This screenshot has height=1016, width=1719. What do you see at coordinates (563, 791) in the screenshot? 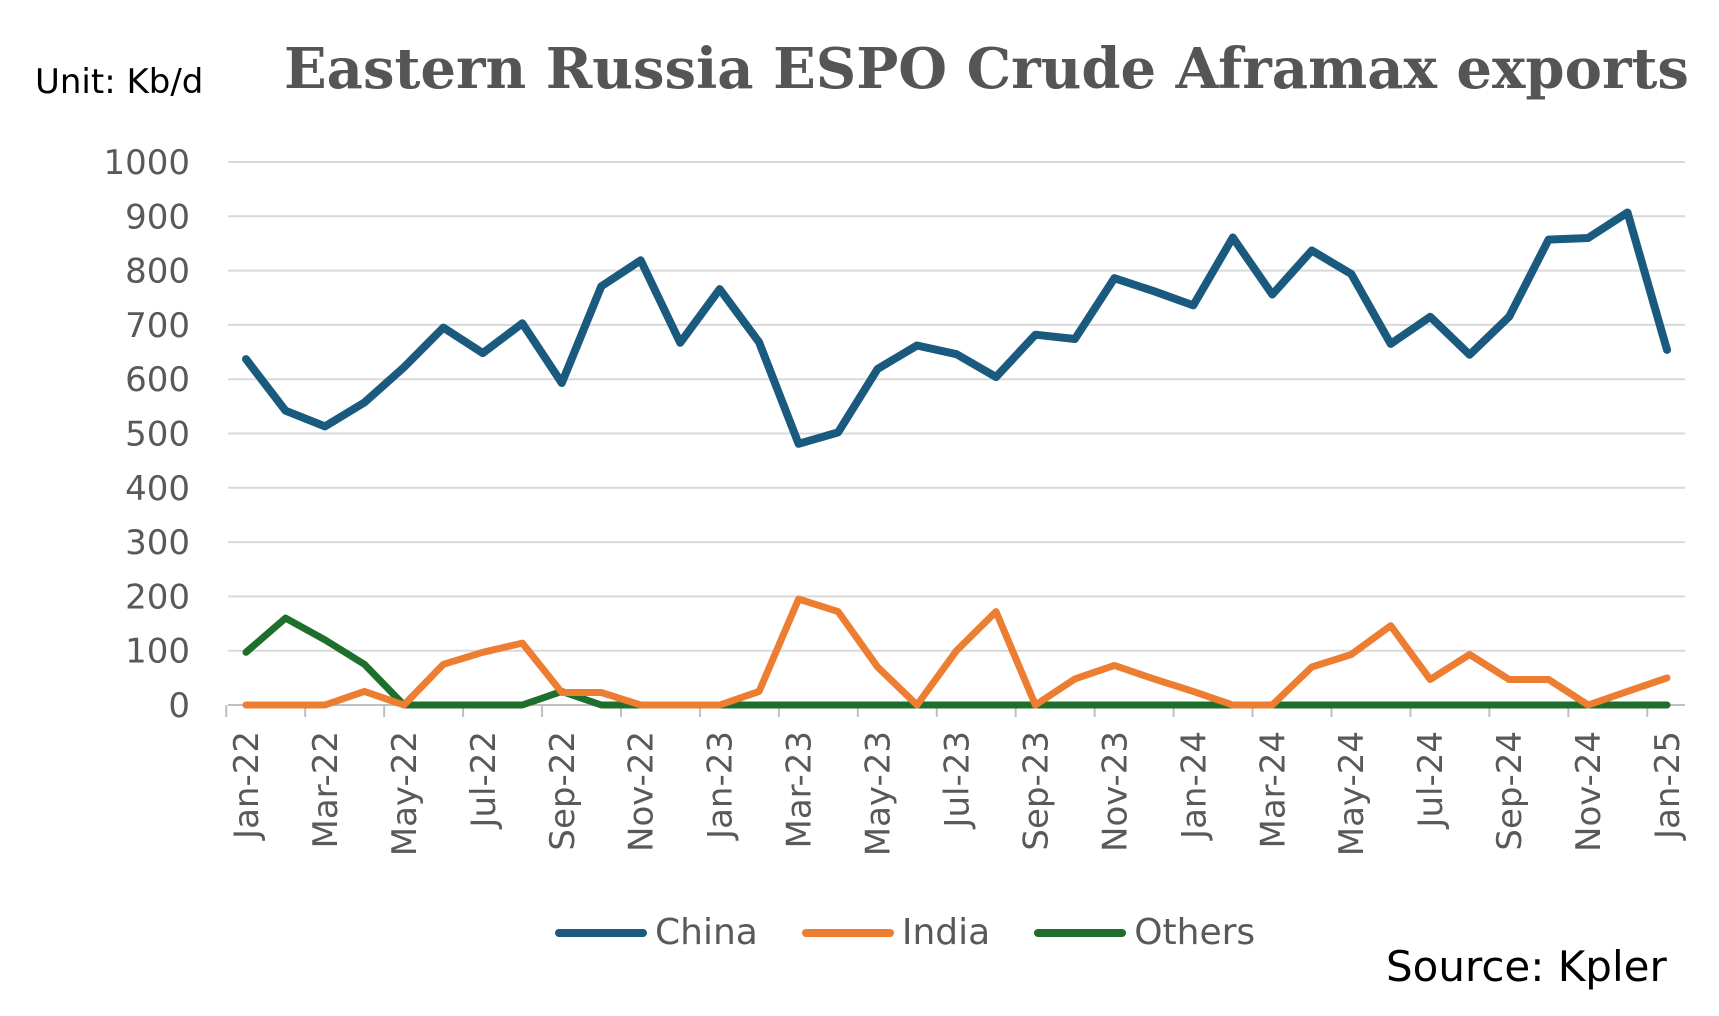
I see `x-tick-label: Sep-22` at bounding box center [563, 791].